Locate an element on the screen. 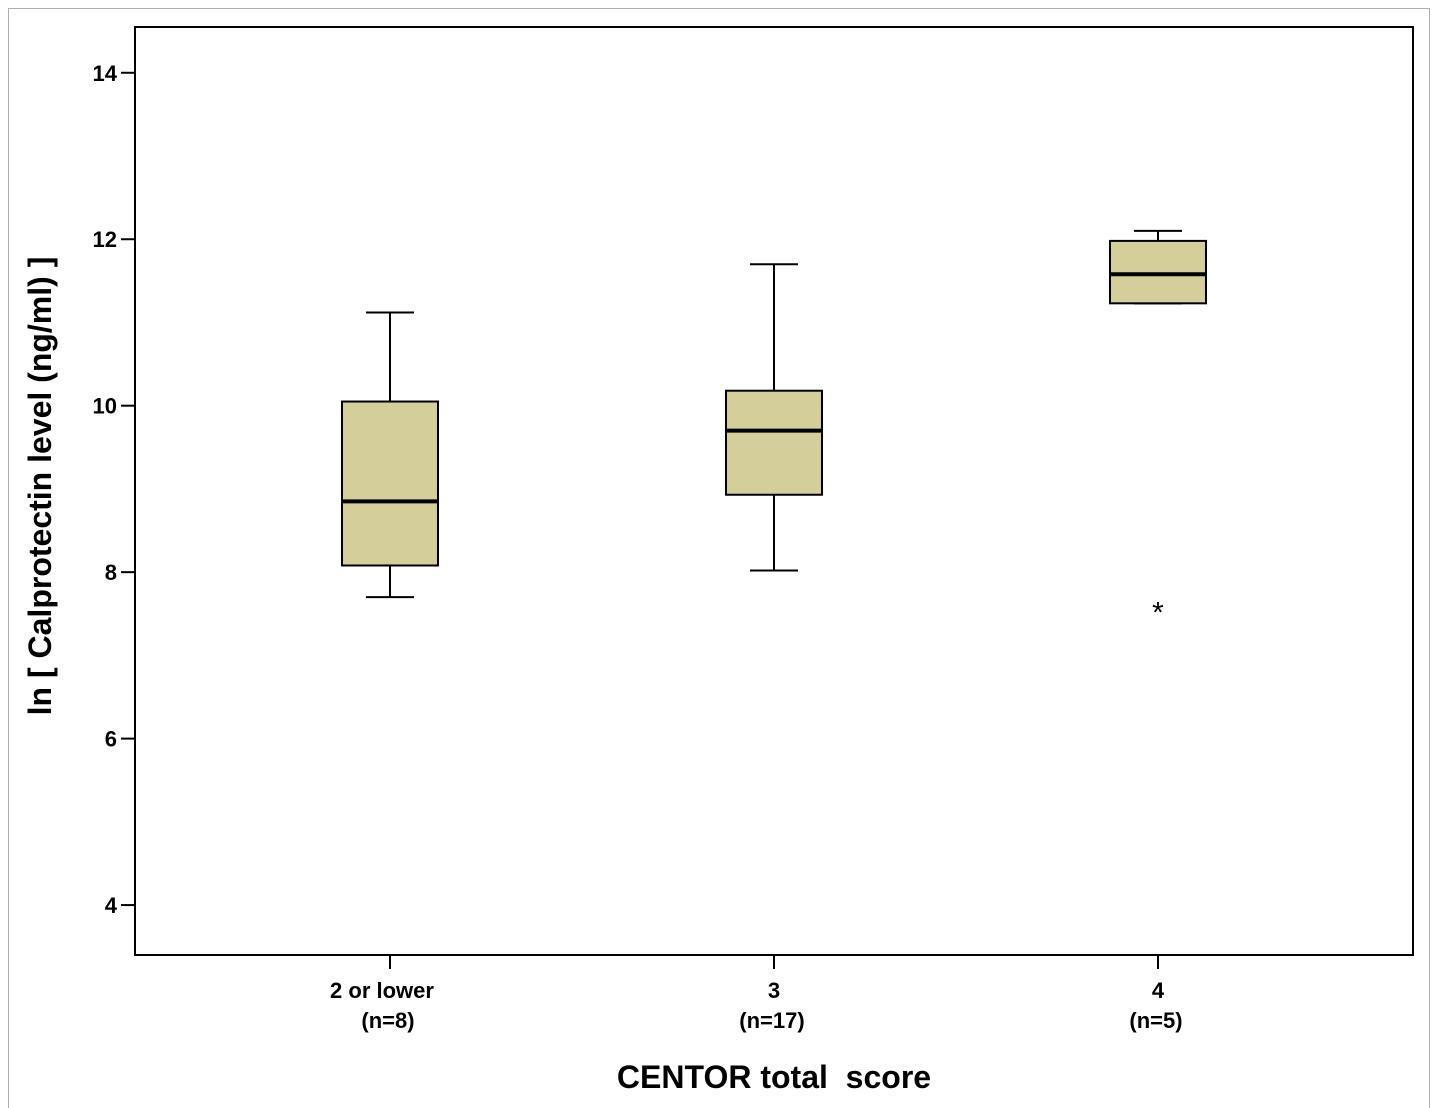 The image size is (1438, 1108). y-axis: 4 6 8 10 12 14 is located at coordinates (114, 489).